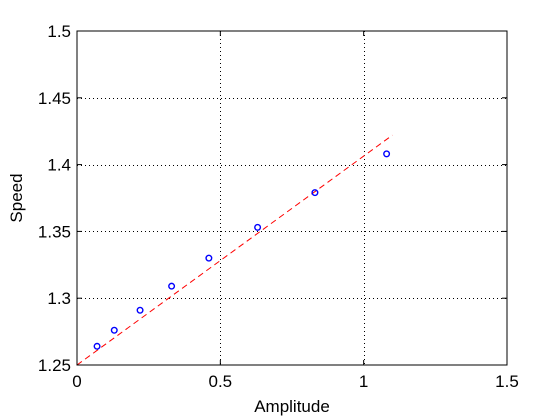 Image resolution: width=560 pixels, height=419 pixels. I want to click on y-tick-label: 1.35, so click(54, 231).